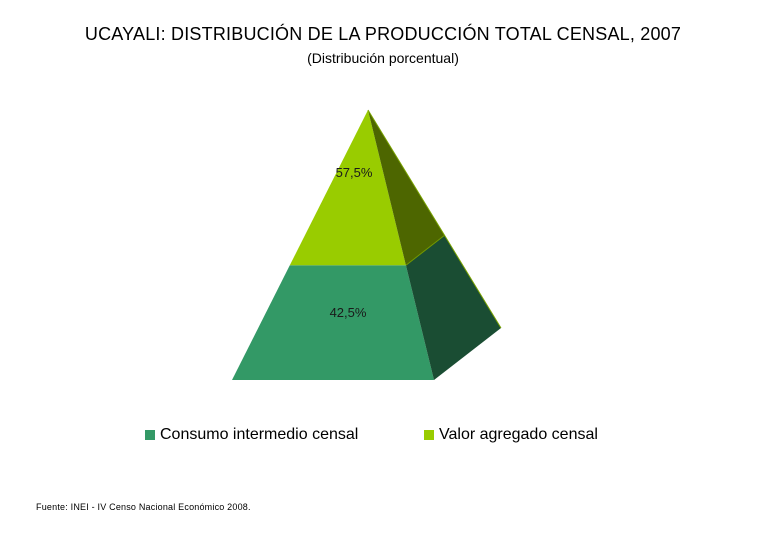 This screenshot has width=766, height=540. I want to click on legend-label-valor-agregado: Valor agregado censal, so click(518, 434).